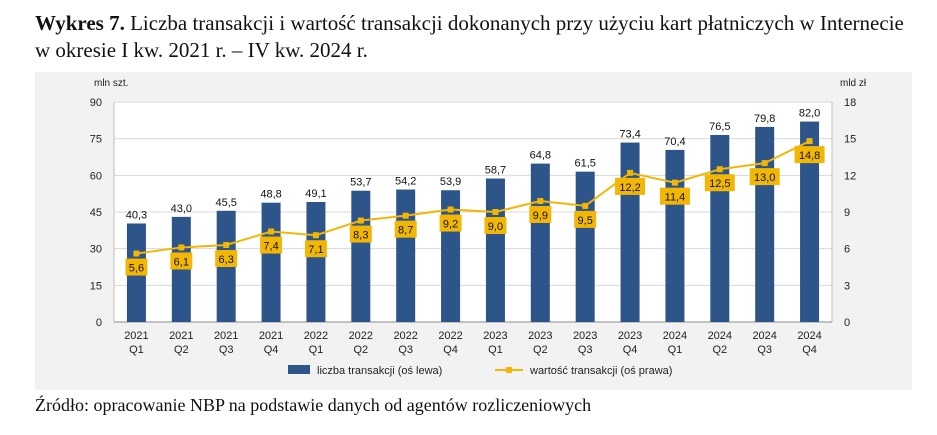 The height and width of the screenshot is (435, 937). What do you see at coordinates (270, 247) in the screenshot?
I see `line-value-label: 7,4` at bounding box center [270, 247].